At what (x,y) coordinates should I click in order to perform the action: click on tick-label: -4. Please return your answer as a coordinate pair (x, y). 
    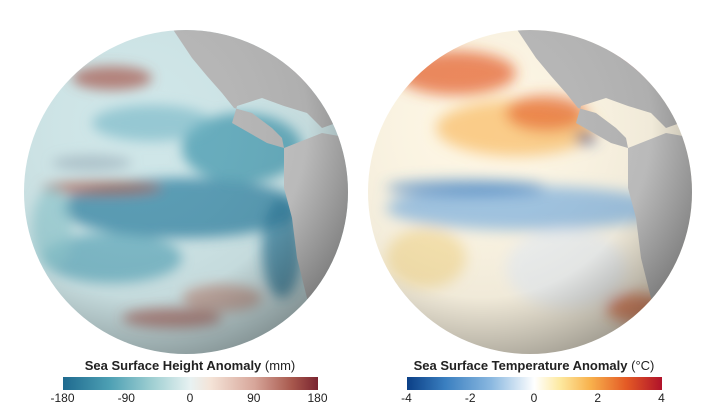
    Looking at the image, I should click on (406, 398).